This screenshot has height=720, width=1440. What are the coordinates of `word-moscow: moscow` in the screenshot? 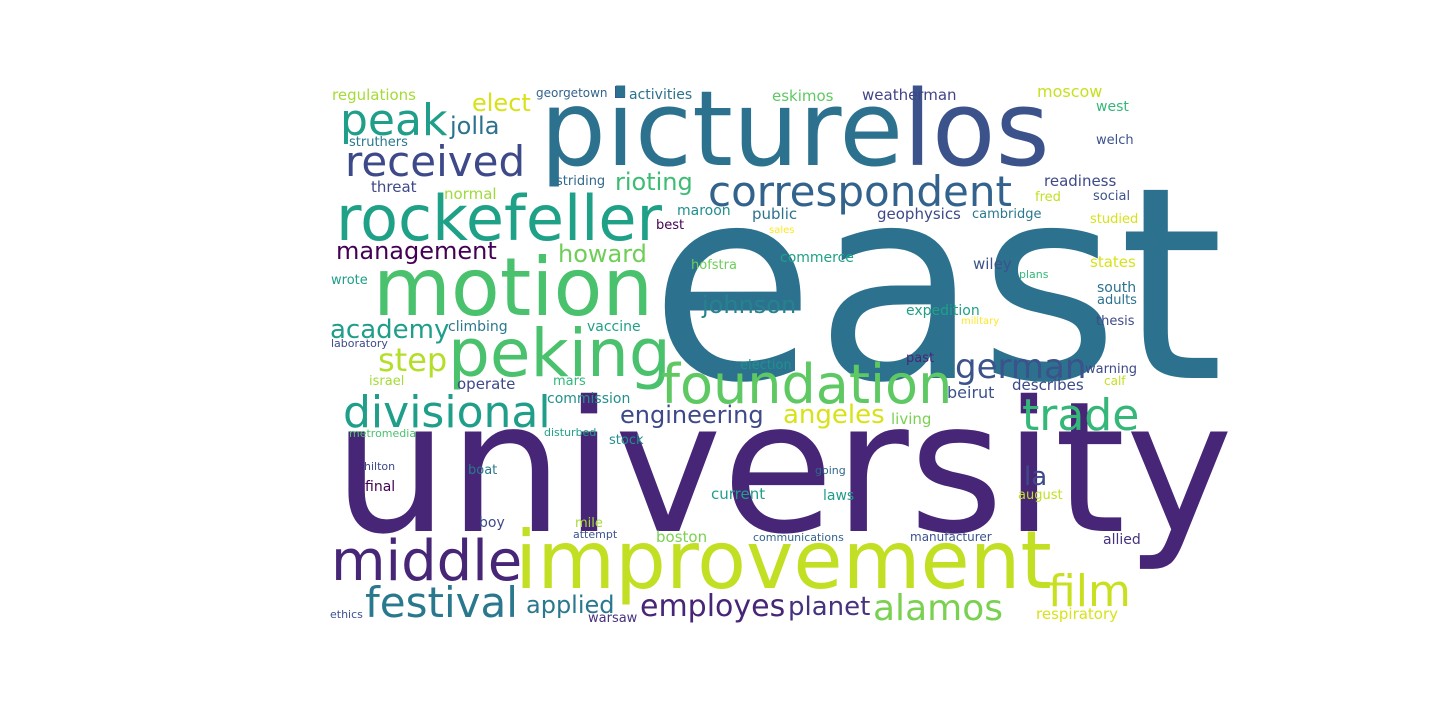 It's located at (1069, 91).